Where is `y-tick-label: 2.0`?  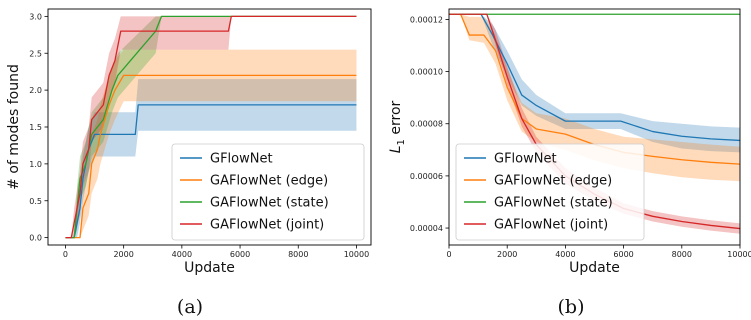 y-tick-label: 2.0 is located at coordinates (35, 90).